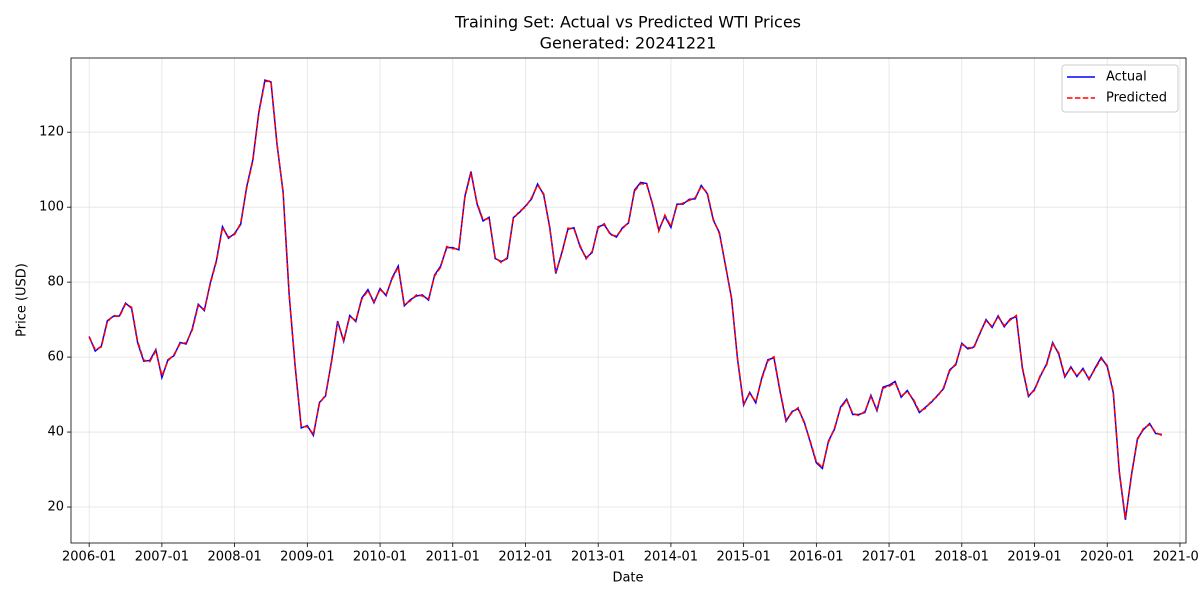 This screenshot has height=600, width=1200. I want to click on x-tick-label: 2014-01, so click(671, 557).